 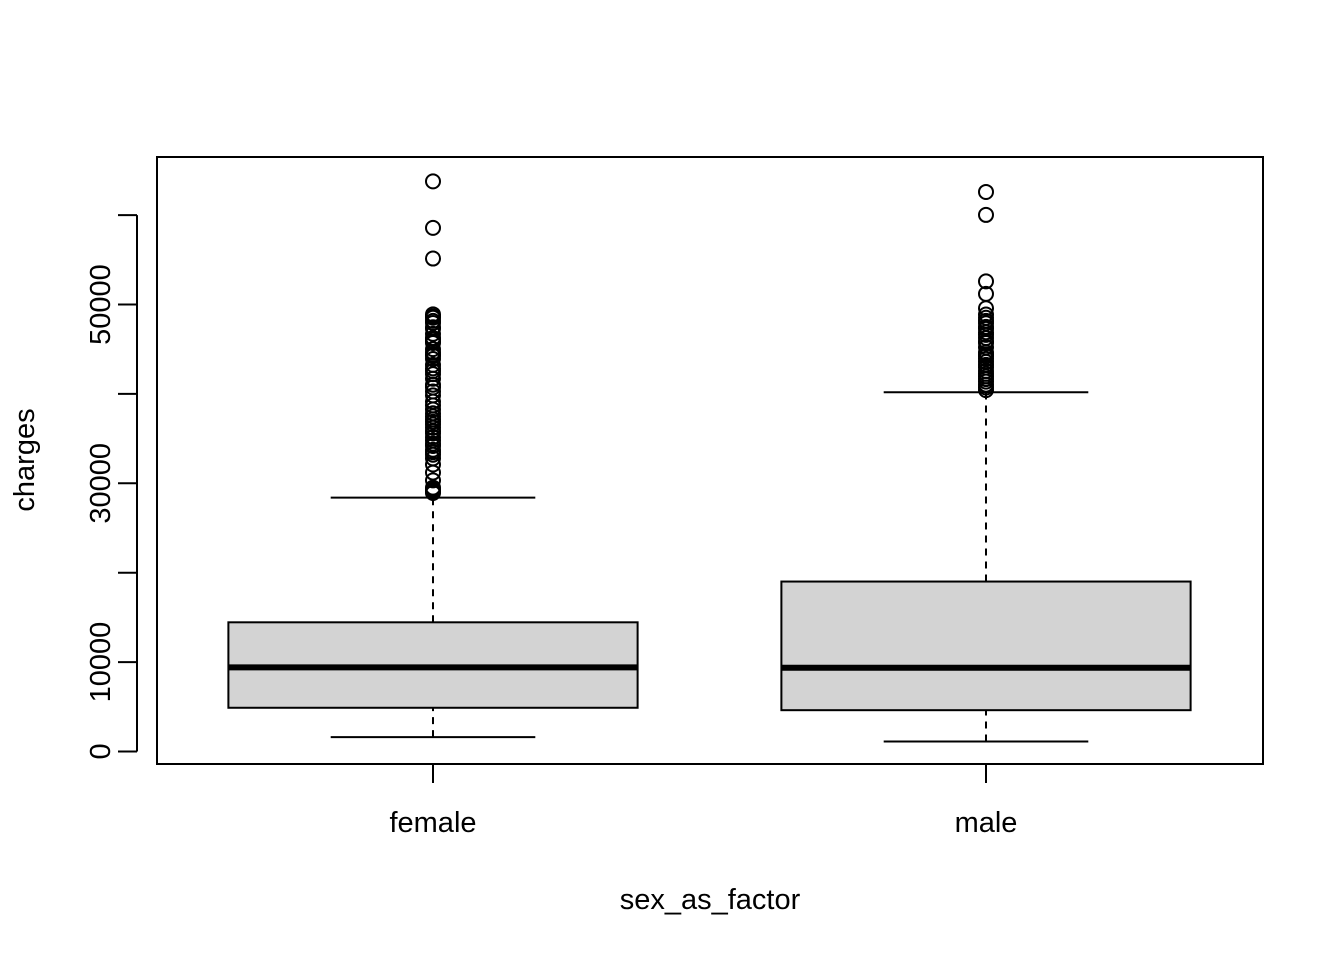 I want to click on y-tick-label: 30000, so click(x=101, y=483).